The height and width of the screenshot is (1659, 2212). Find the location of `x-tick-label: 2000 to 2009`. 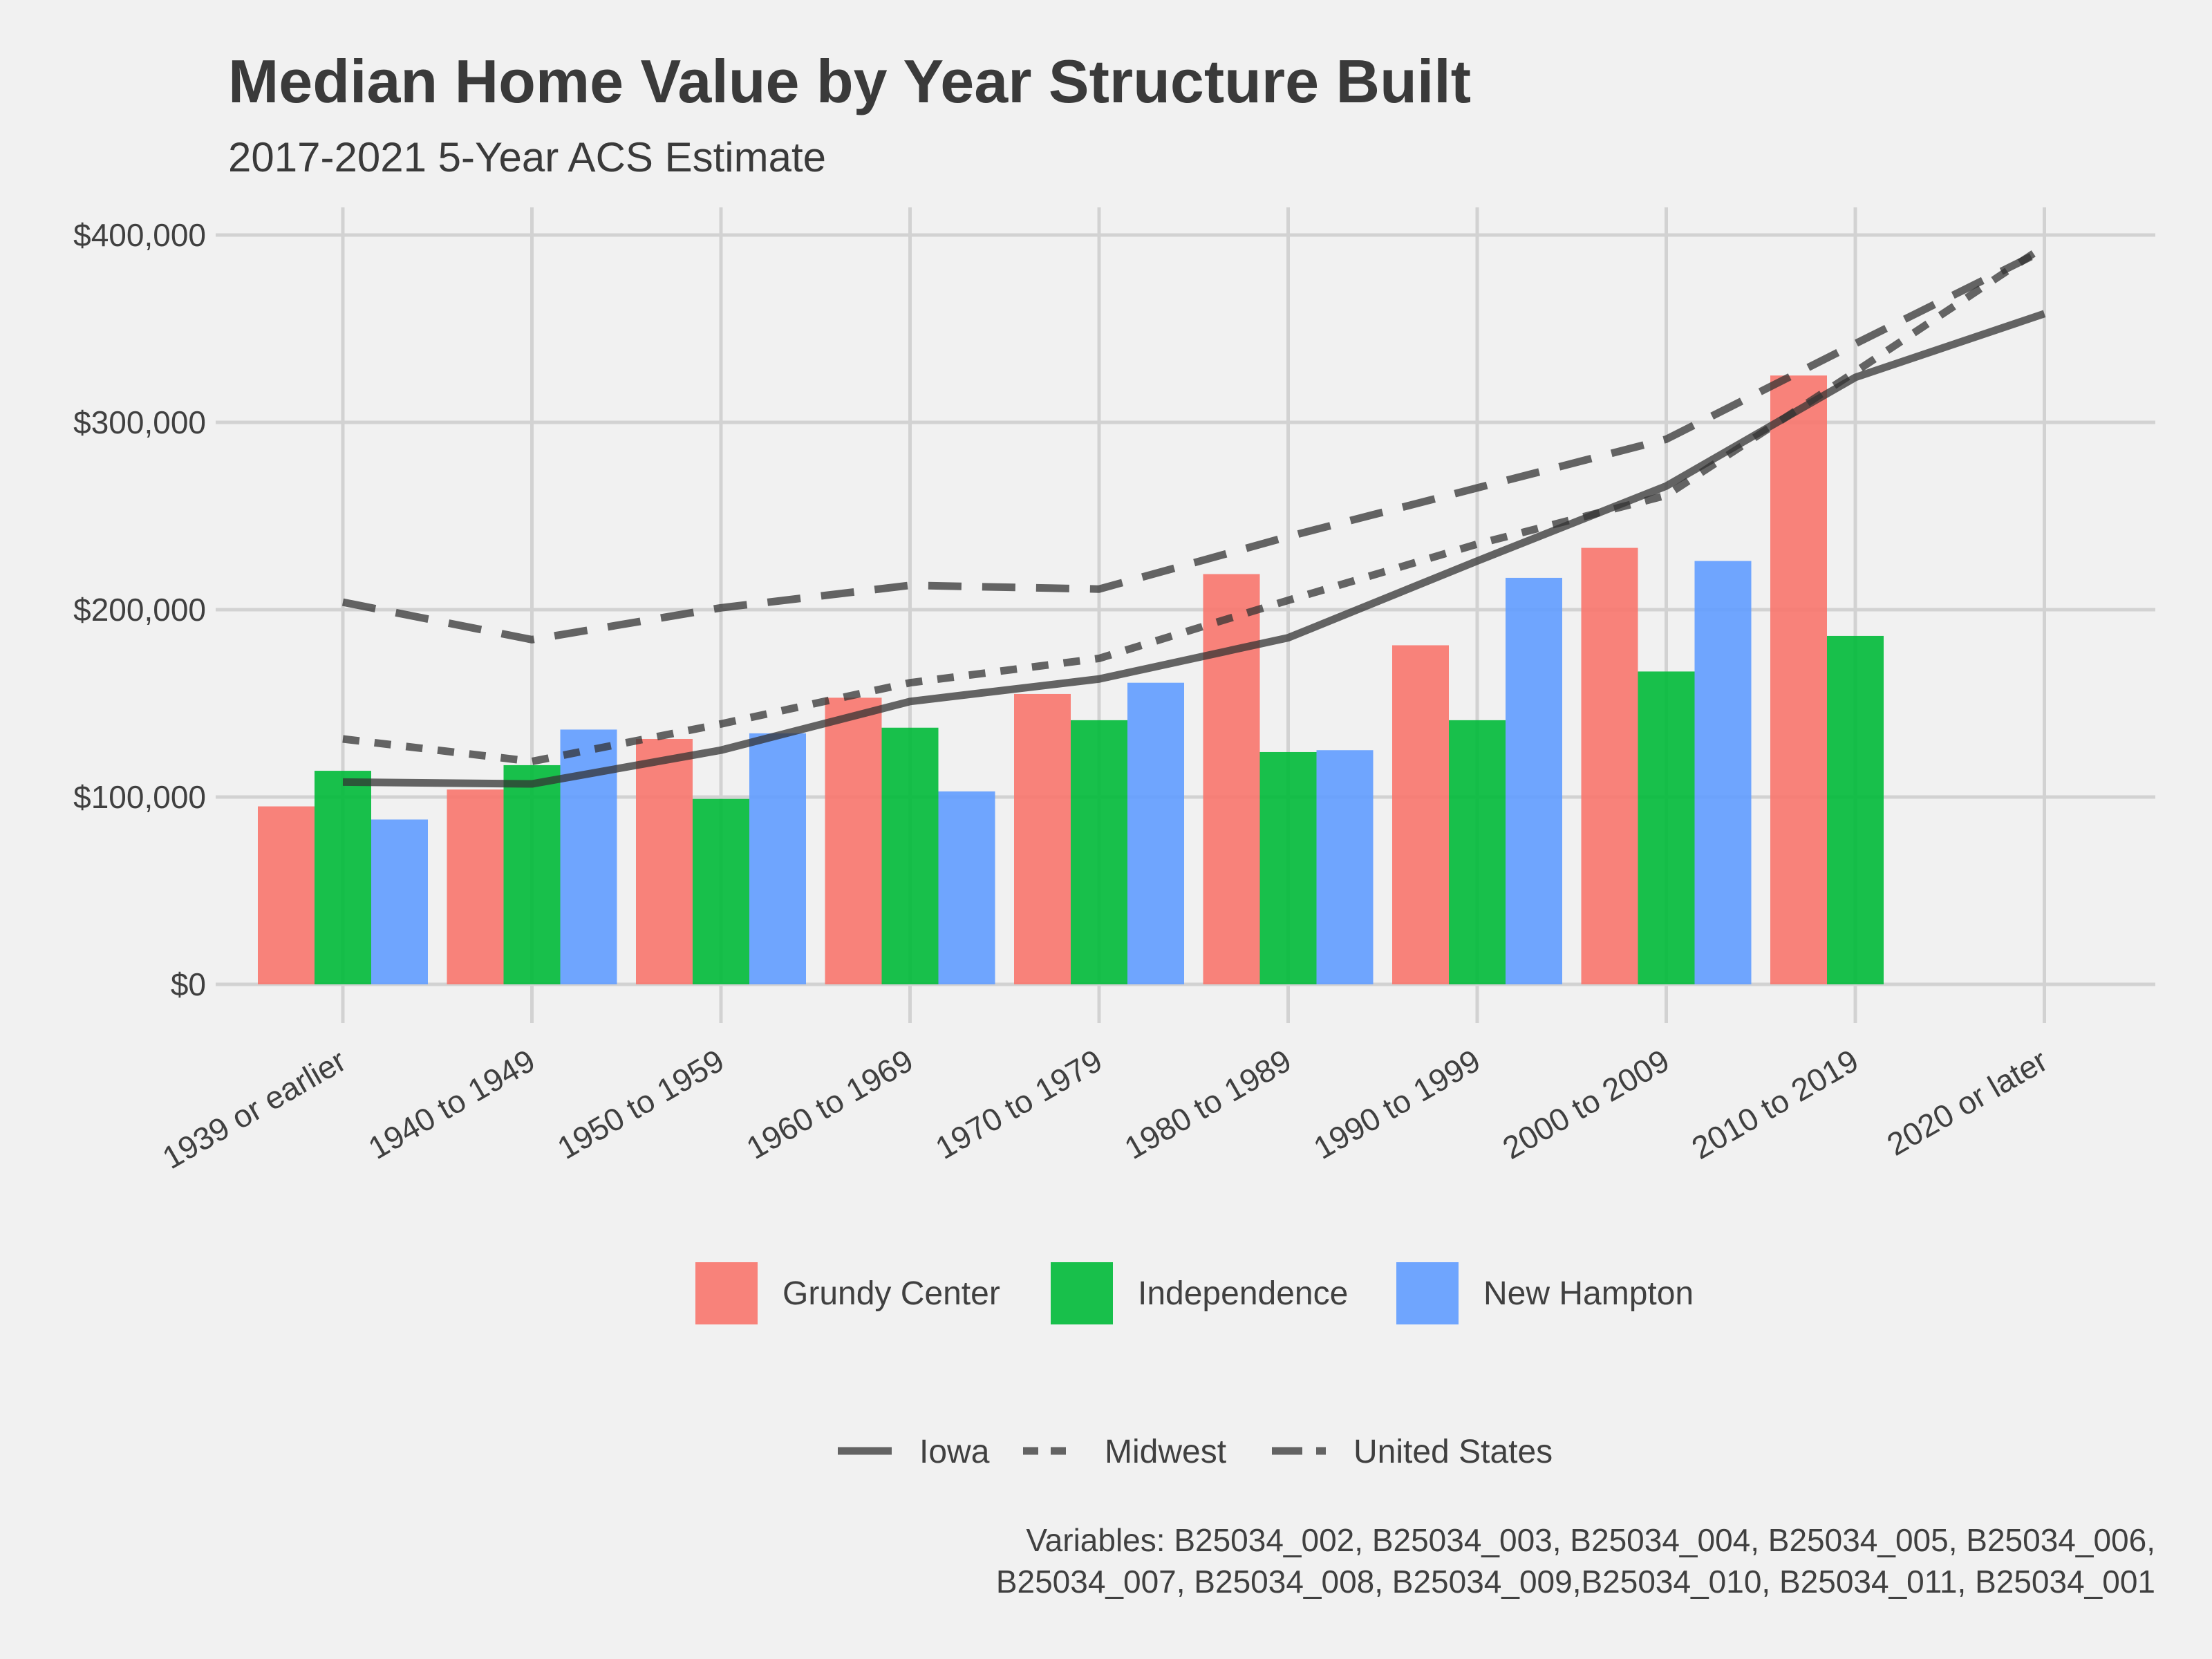

x-tick-label: 2000 to 2009 is located at coordinates (1586, 1104).